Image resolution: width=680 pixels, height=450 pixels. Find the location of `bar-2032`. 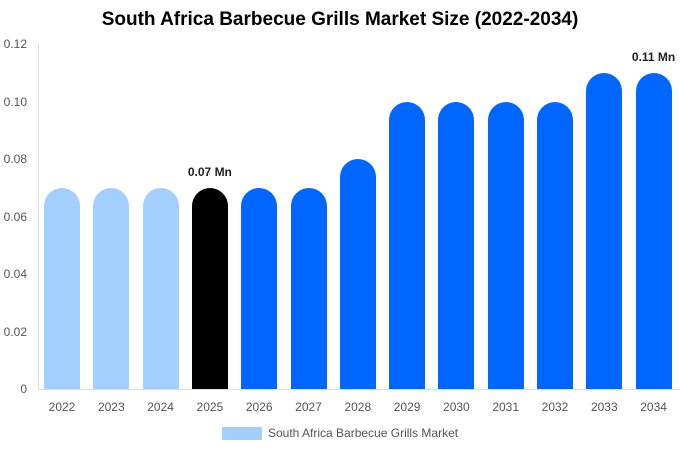

bar-2032 is located at coordinates (555, 245).